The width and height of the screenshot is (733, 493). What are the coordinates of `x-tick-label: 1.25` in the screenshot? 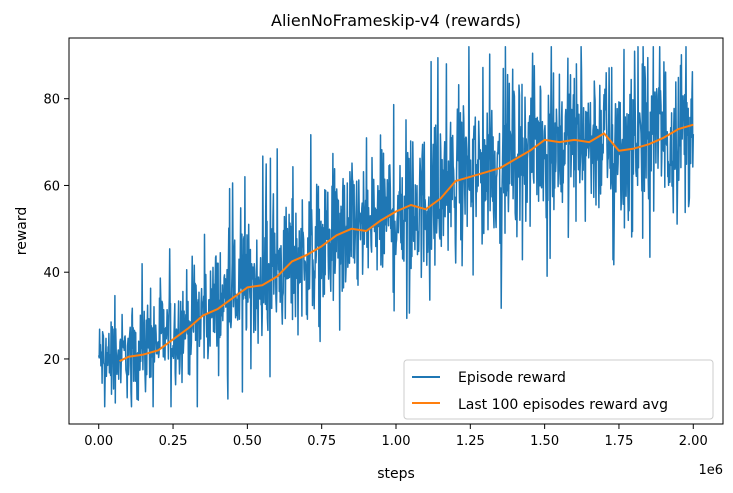 It's located at (470, 441).